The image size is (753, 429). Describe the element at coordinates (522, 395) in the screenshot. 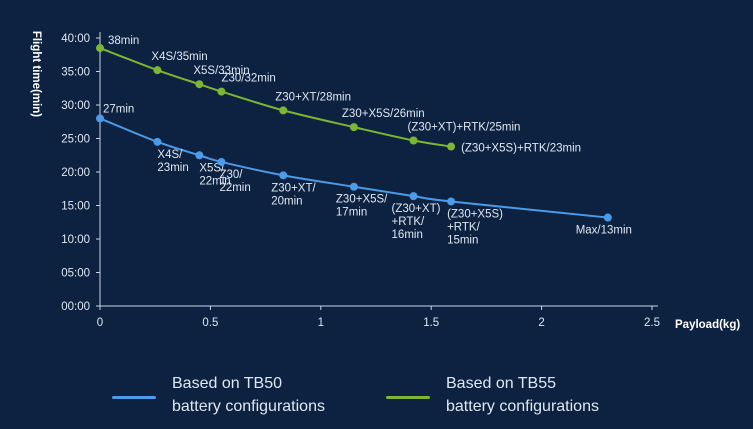

I see `legend-label-tb55: Based on TB55 battery configurations` at that location.